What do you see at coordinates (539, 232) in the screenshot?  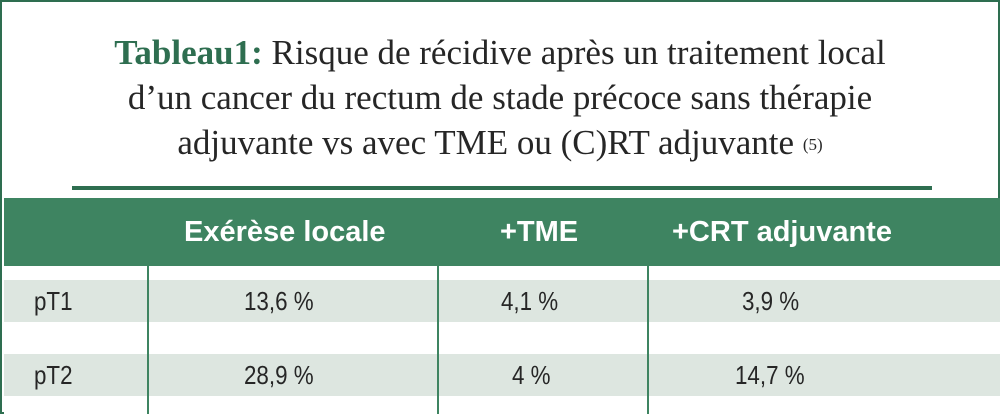 I see `header-tme: +TME` at bounding box center [539, 232].